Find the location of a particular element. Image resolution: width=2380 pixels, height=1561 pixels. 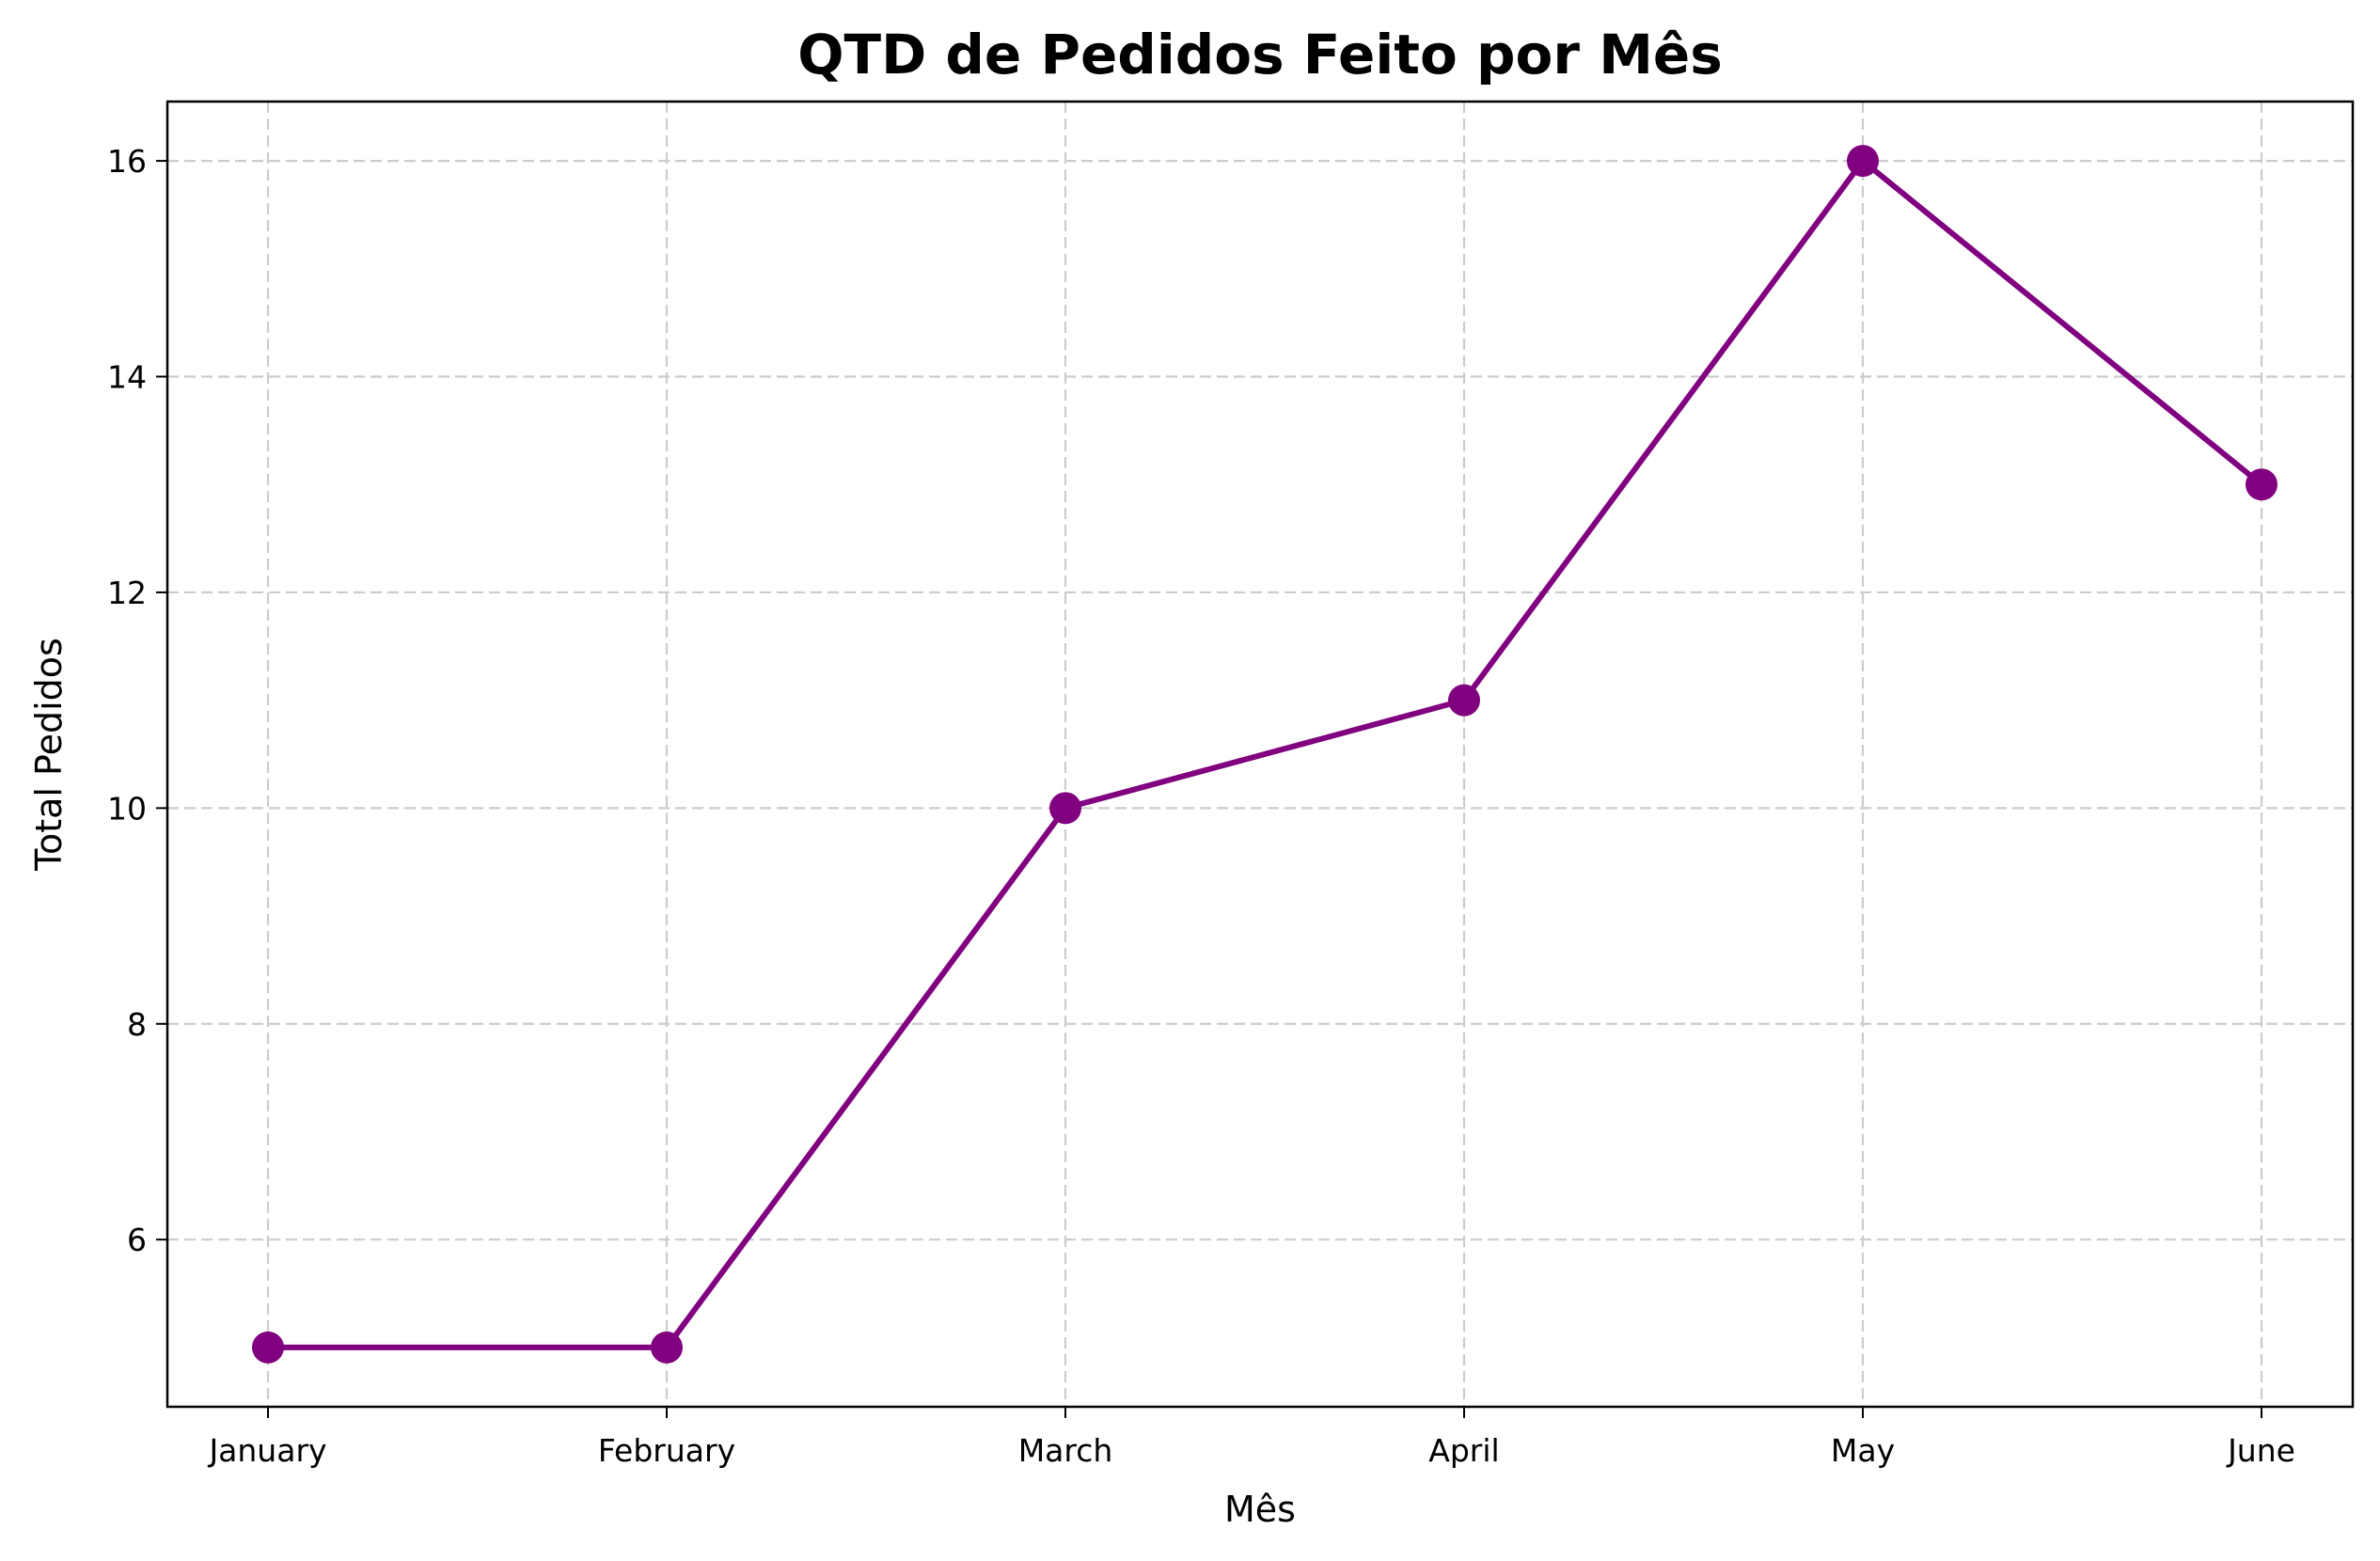

x-tick-label: January is located at coordinates (266, 1450).